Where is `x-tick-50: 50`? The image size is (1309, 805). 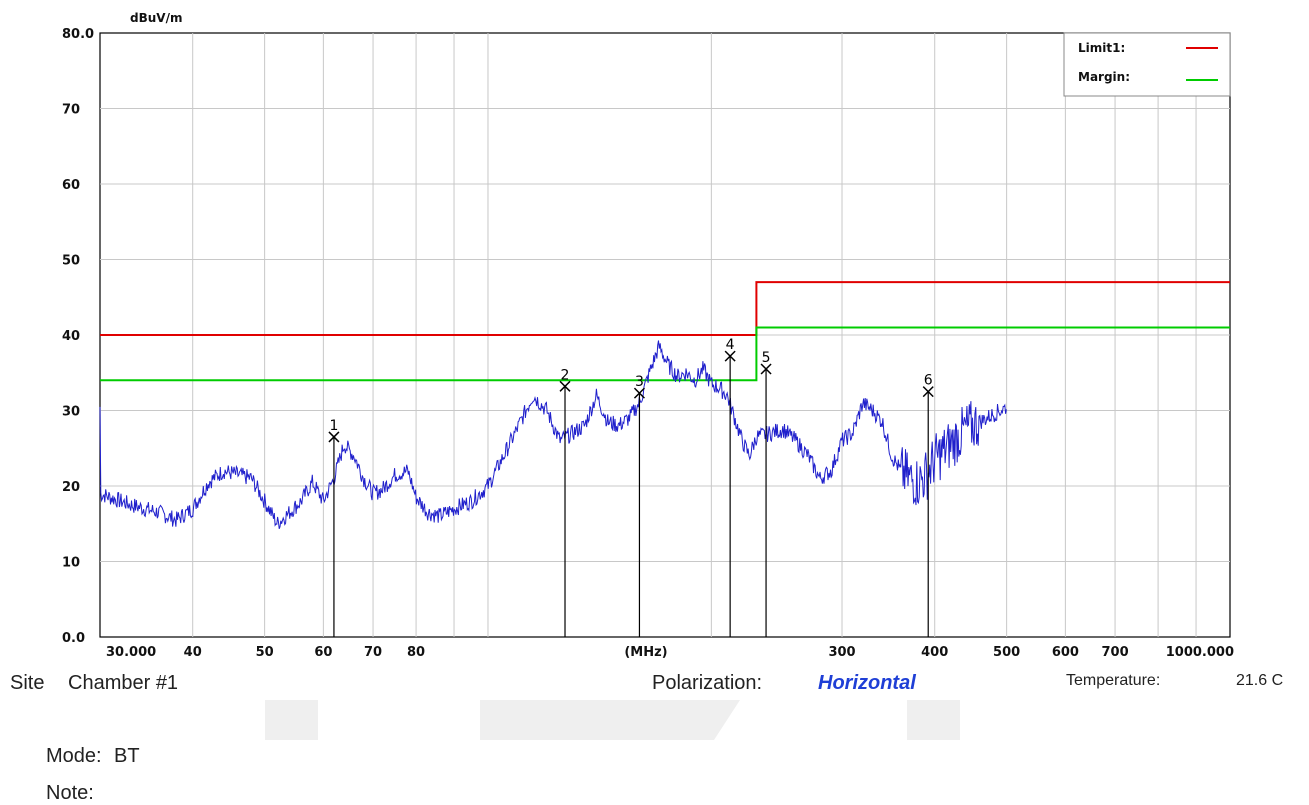
x-tick-50: 50 is located at coordinates (265, 652).